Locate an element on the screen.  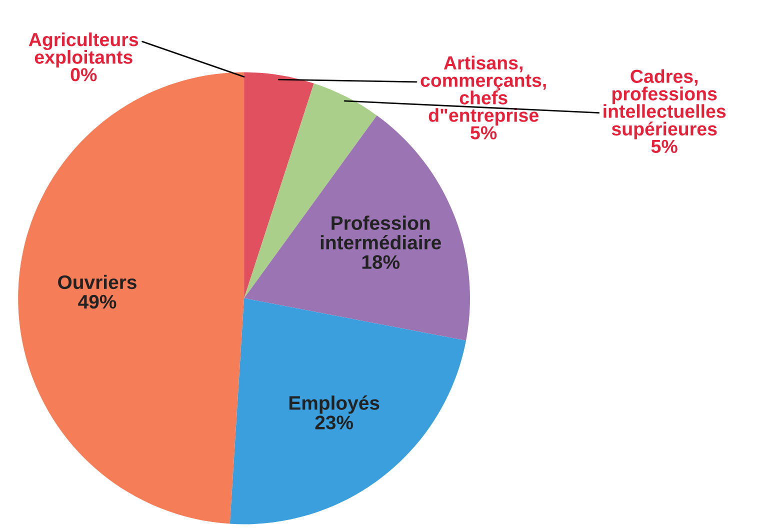
slice-label: Cadres, professions intellectuelles supérieures is located at coordinates (665, 104).